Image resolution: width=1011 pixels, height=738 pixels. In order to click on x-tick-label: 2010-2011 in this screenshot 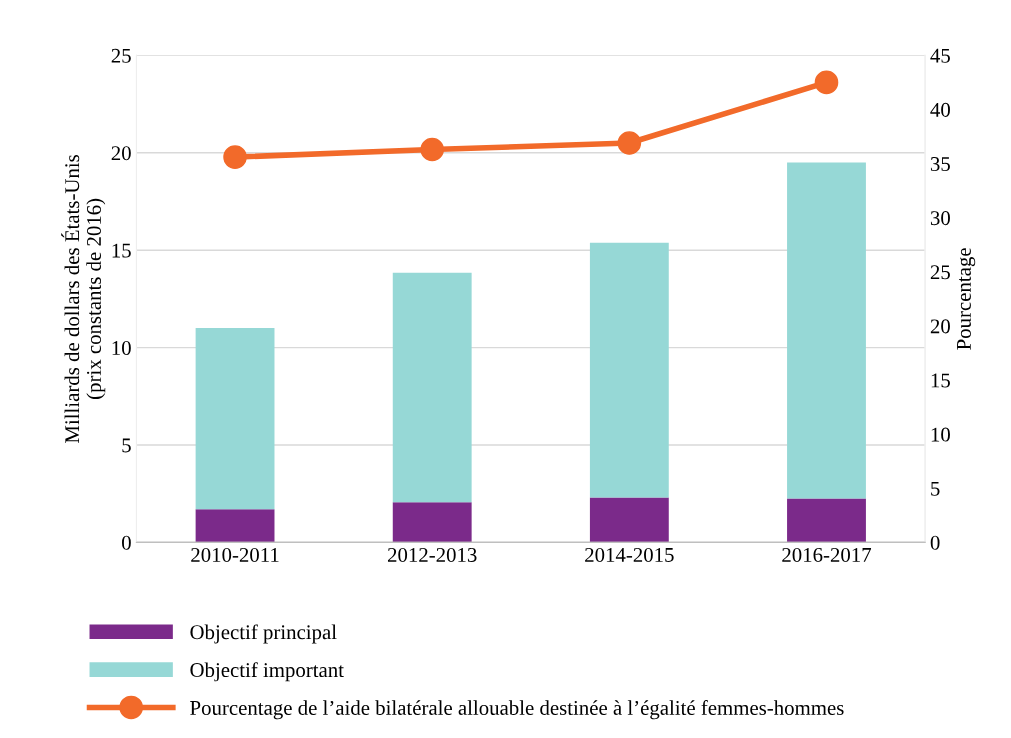, I will do `click(235, 554)`.